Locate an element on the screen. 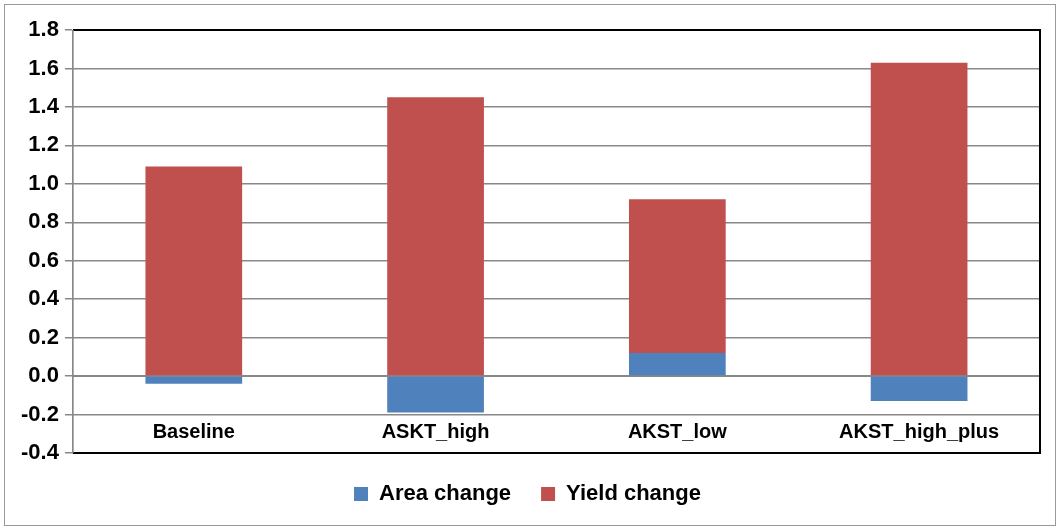  y-tick-label: 0.0 is located at coordinates (43, 375).